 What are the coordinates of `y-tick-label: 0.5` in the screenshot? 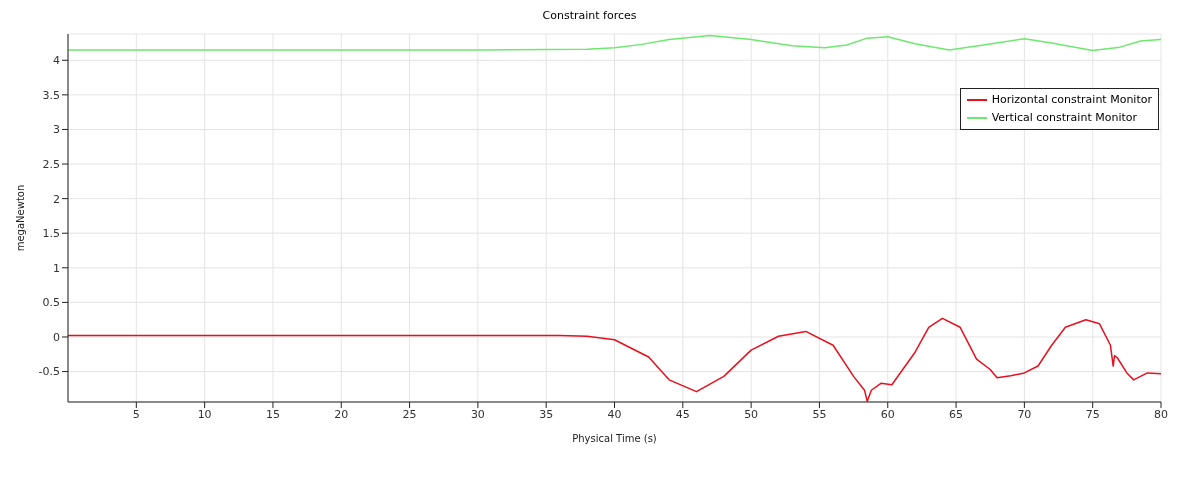 It's located at (51, 303).